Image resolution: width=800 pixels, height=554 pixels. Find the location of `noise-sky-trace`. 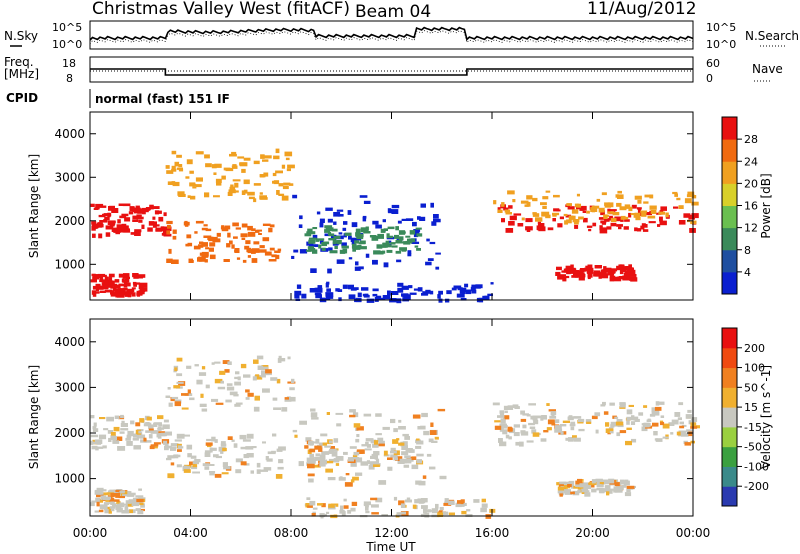

noise-sky-trace is located at coordinates (391, 33).